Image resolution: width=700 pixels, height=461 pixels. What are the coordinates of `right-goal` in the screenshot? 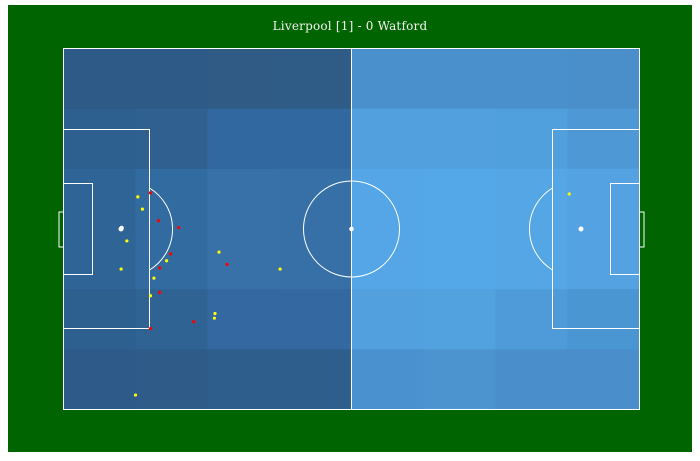 It's located at (642, 229).